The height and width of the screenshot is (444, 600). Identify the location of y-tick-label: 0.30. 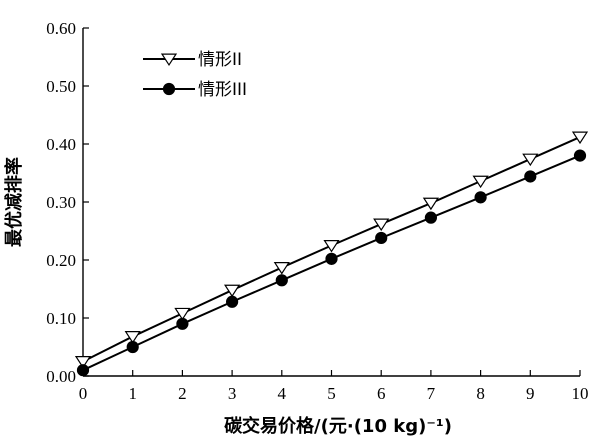
(61, 202).